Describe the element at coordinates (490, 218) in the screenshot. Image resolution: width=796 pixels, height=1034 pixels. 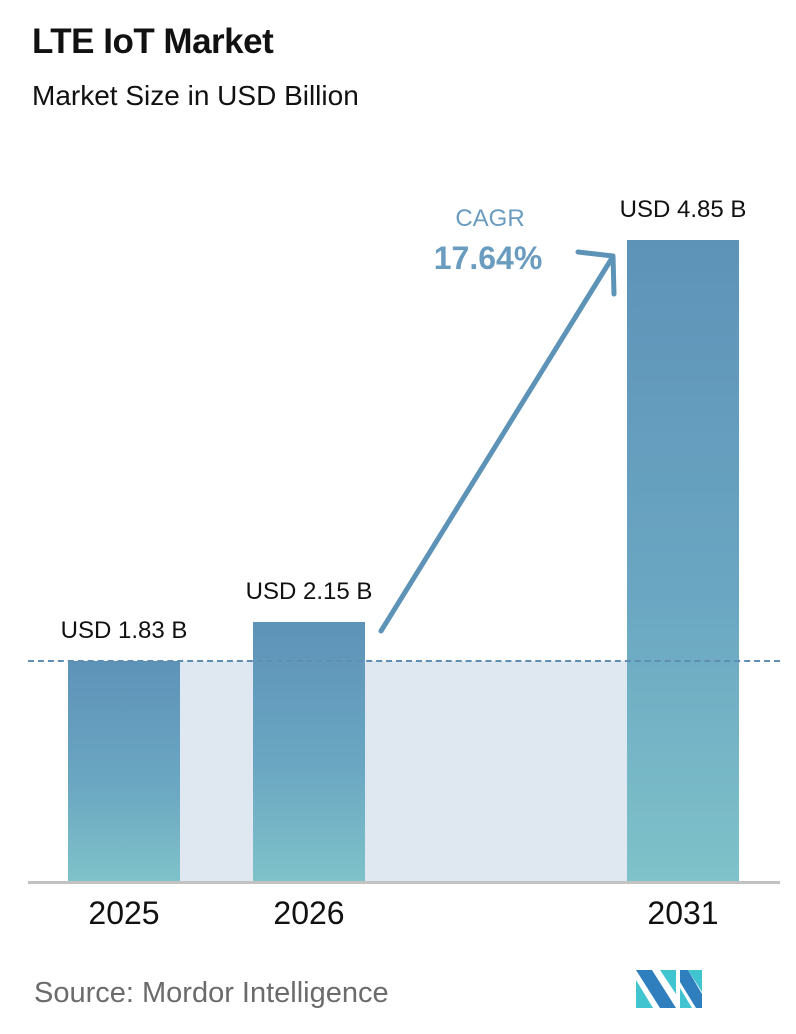
I see `cagr-label: CAGR` at that location.